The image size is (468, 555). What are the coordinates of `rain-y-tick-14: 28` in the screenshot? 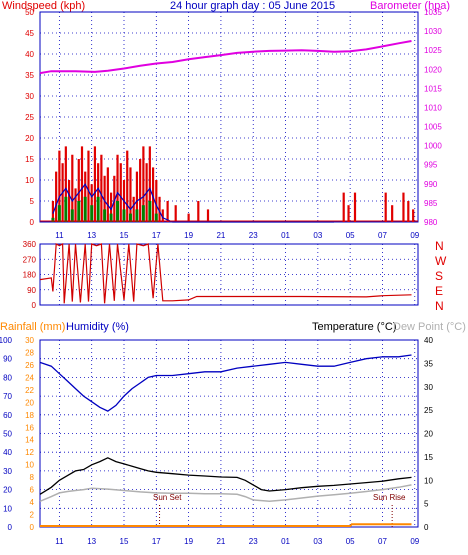 It's located at (29, 352).